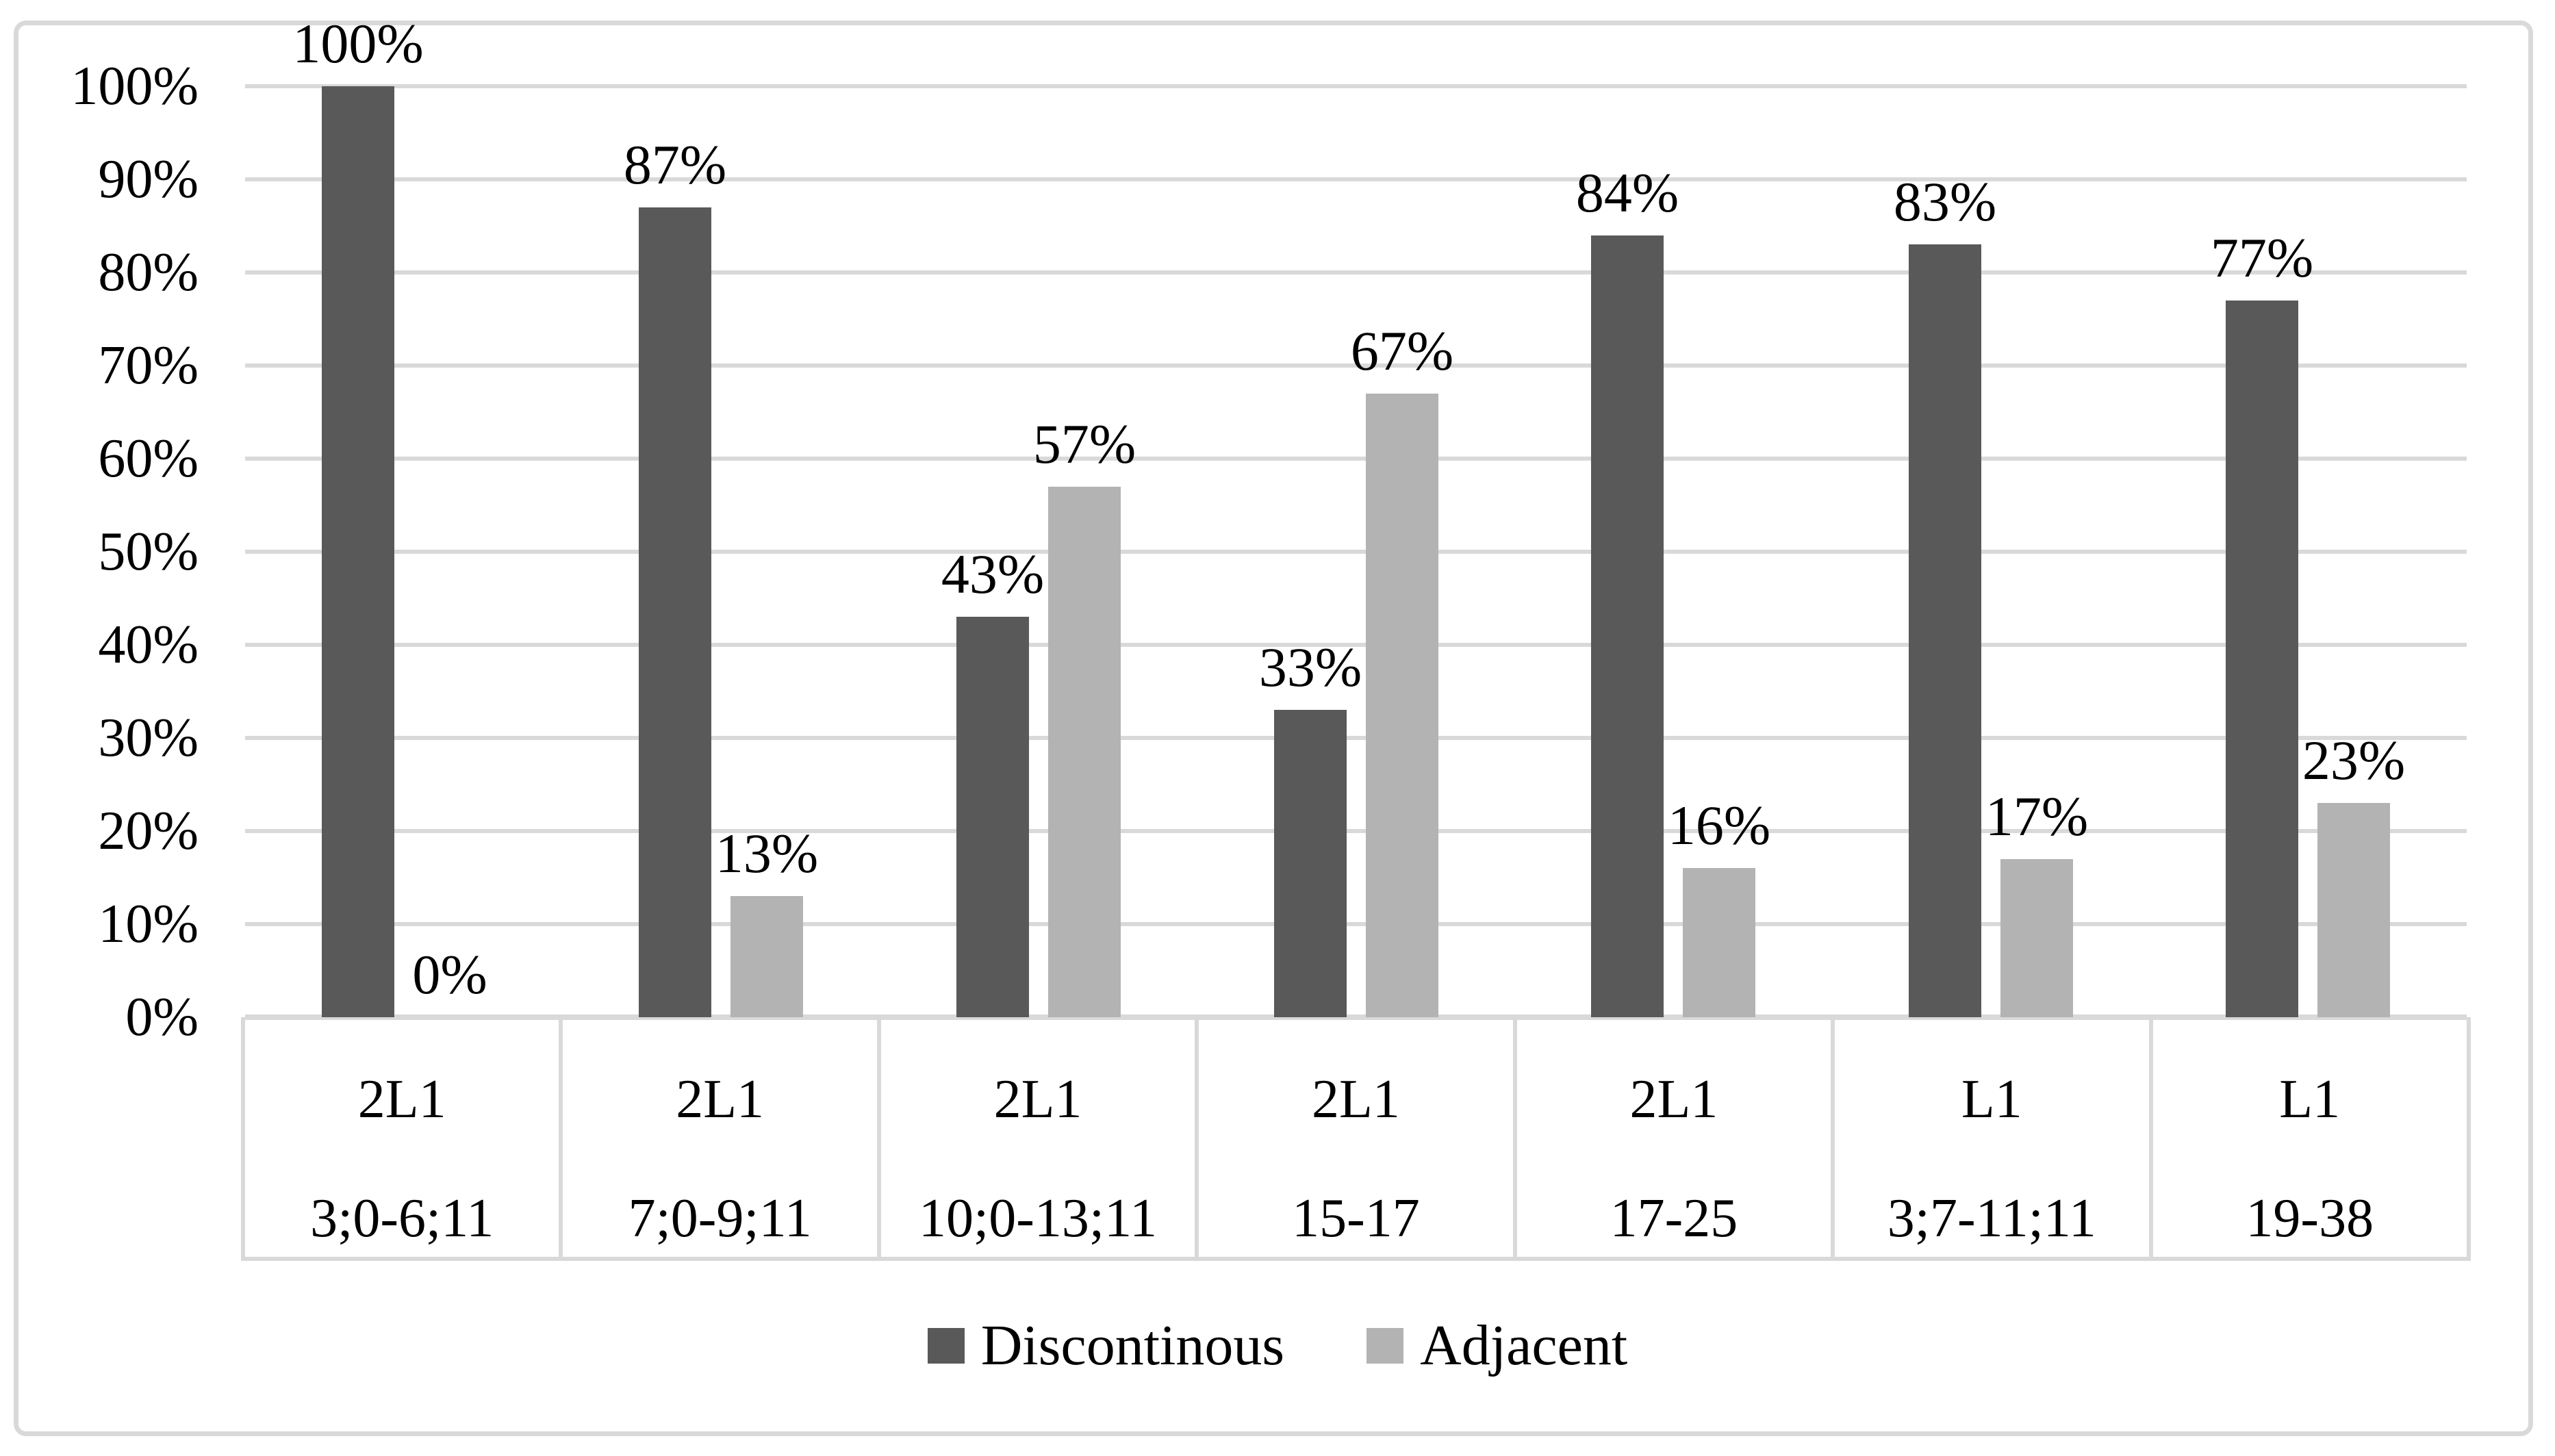  Describe the element at coordinates (148, 179) in the screenshot. I see `y-tick-label: 90%` at that location.